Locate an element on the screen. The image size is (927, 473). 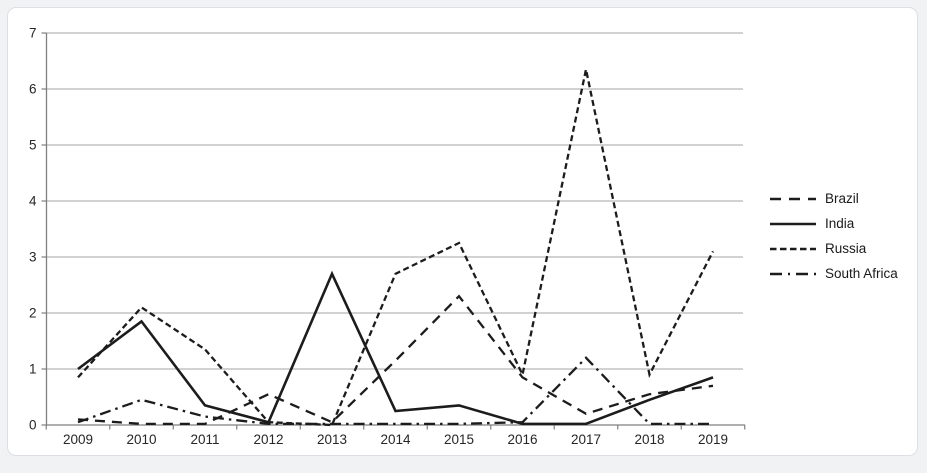
x-tick-label: 2017 is located at coordinates (586, 439).